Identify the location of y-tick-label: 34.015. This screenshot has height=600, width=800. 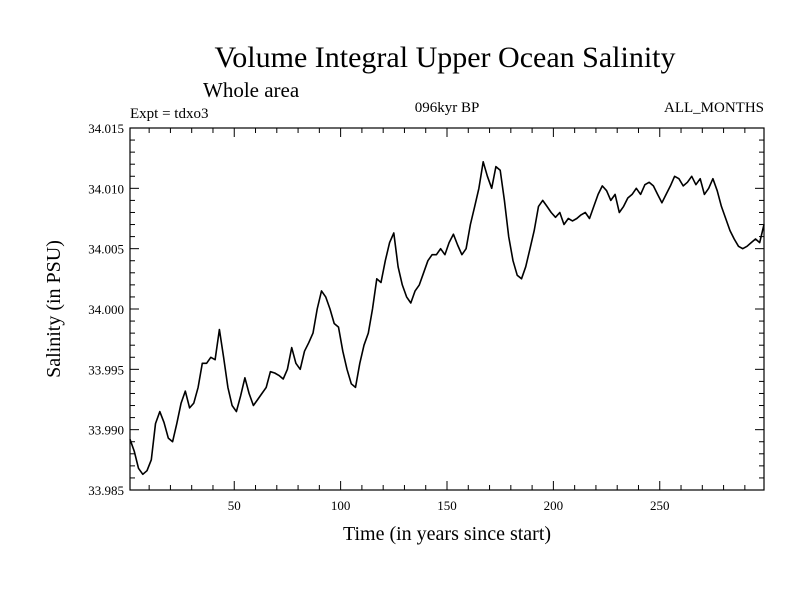
(106, 128).